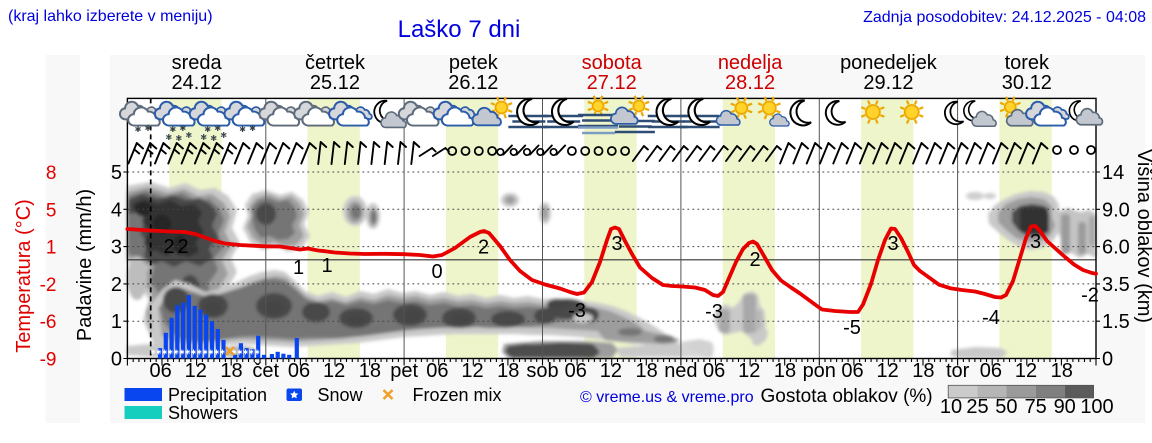 The width and height of the screenshot is (1152, 443). Describe the element at coordinates (110, 16) in the screenshot. I see `svg-text: (kraj lahko izberete v meniju)` at that location.